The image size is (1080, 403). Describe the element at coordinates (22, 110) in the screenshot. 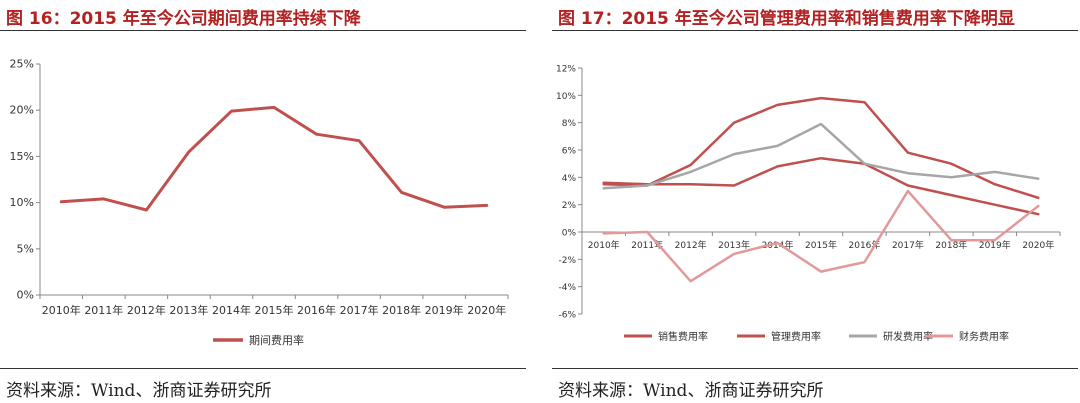

I see `y-tick-label: 20%` at that location.